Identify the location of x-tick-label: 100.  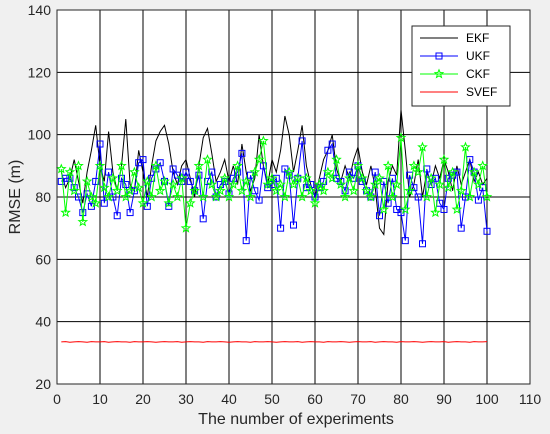
(487, 399).